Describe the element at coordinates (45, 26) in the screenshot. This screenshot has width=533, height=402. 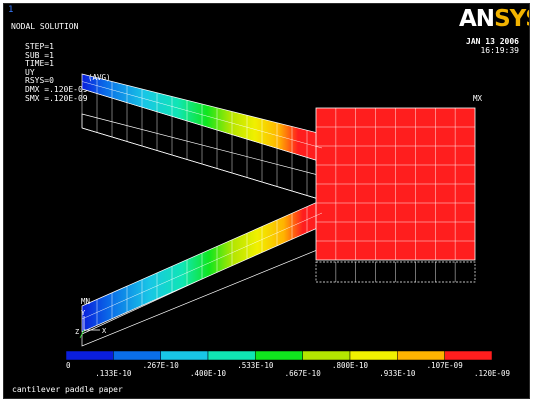
I see `plot-title: NODAL SOLUTION` at that location.